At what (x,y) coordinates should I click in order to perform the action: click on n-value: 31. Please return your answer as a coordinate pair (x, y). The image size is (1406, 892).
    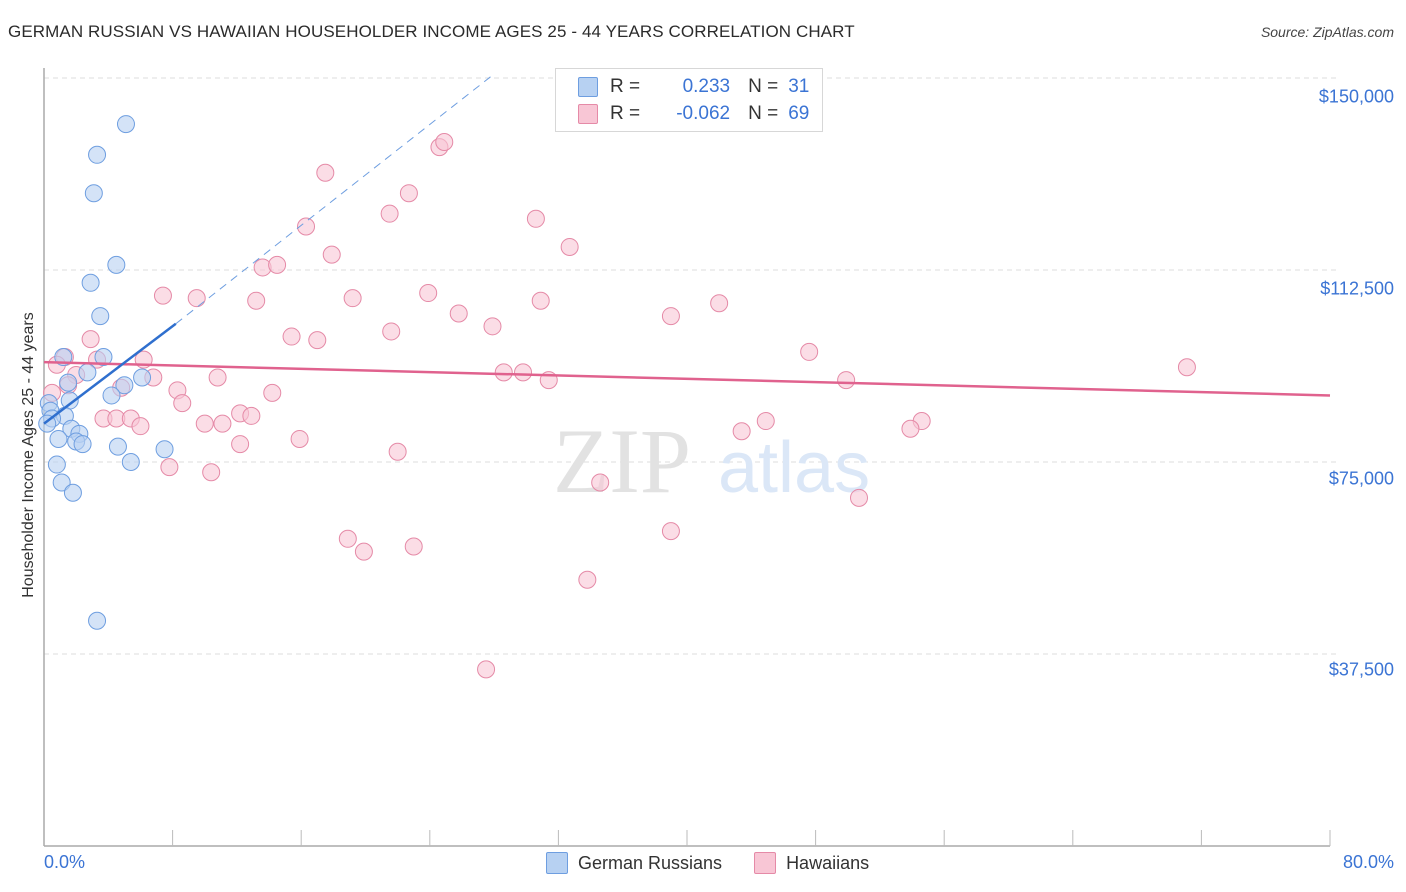
    Looking at the image, I should click on (799, 86).